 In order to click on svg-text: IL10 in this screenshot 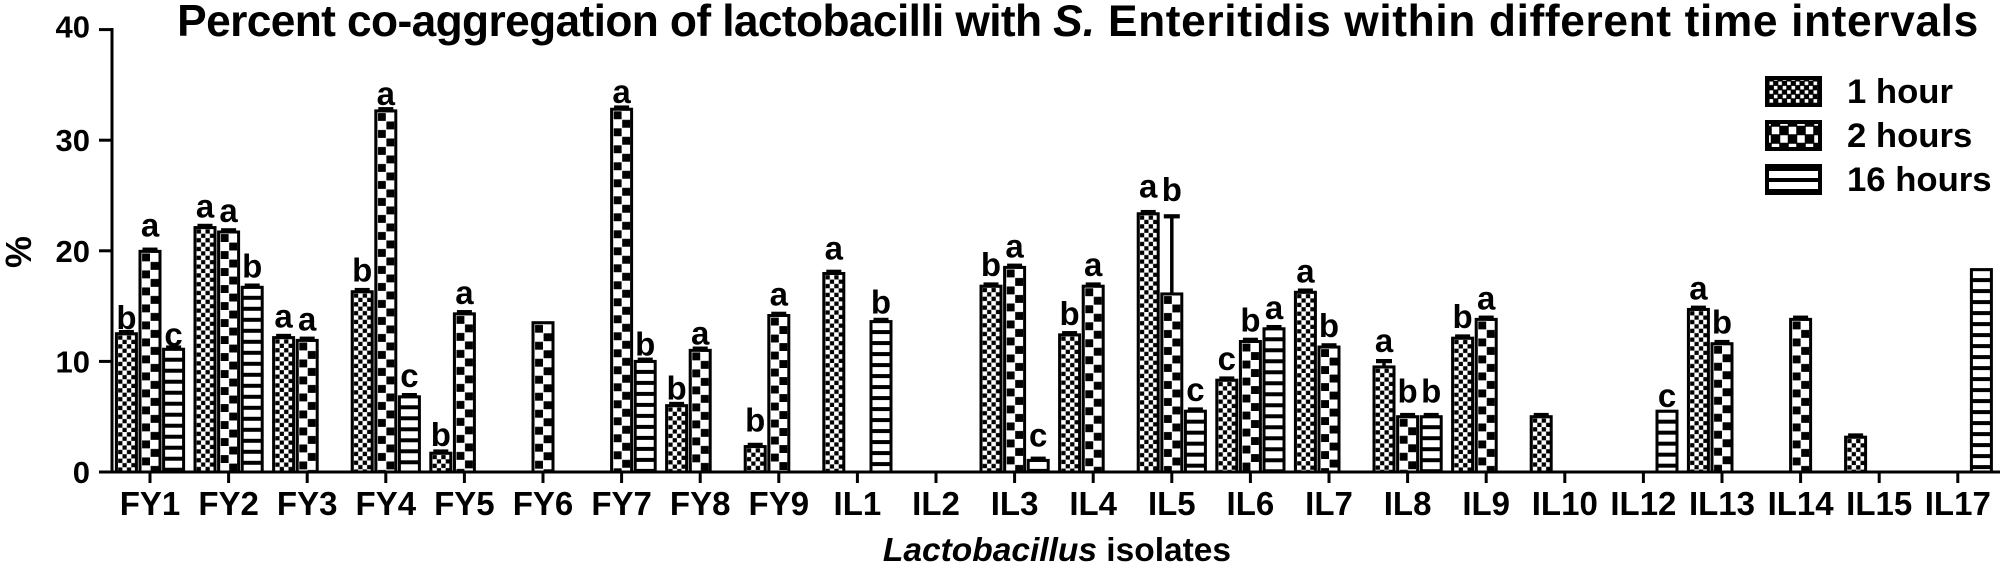, I will do `click(1565, 503)`.